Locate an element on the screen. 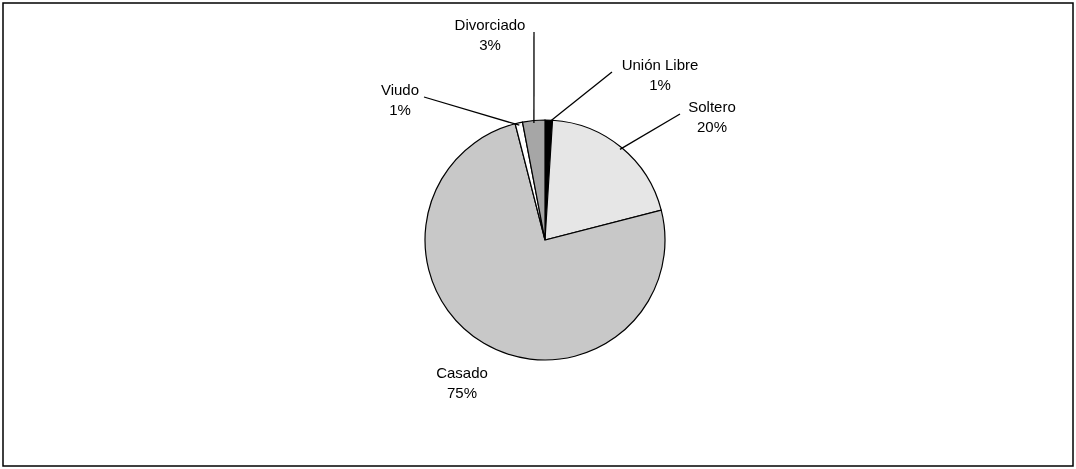  data-label: 3% is located at coordinates (490, 44).